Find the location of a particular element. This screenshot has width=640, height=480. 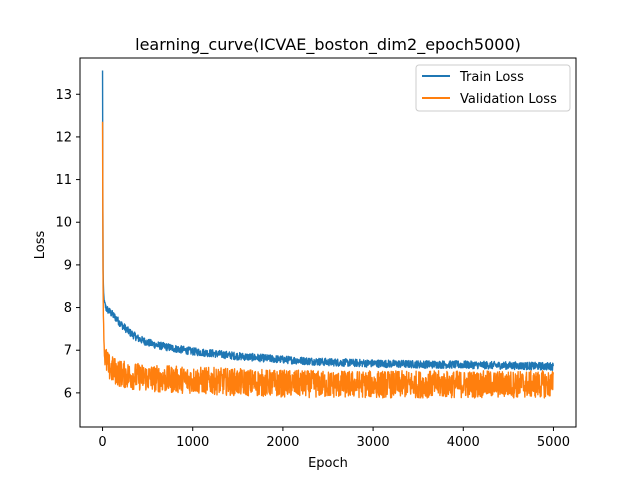

x-tick-label: 5000 is located at coordinates (553, 442).